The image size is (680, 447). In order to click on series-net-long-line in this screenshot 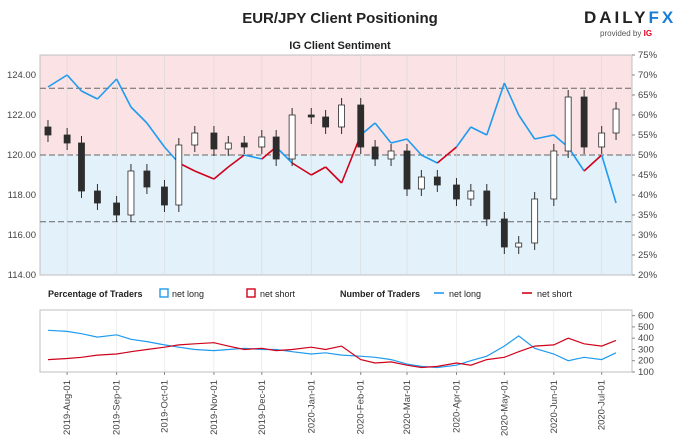, I will do `click(332, 349)`.